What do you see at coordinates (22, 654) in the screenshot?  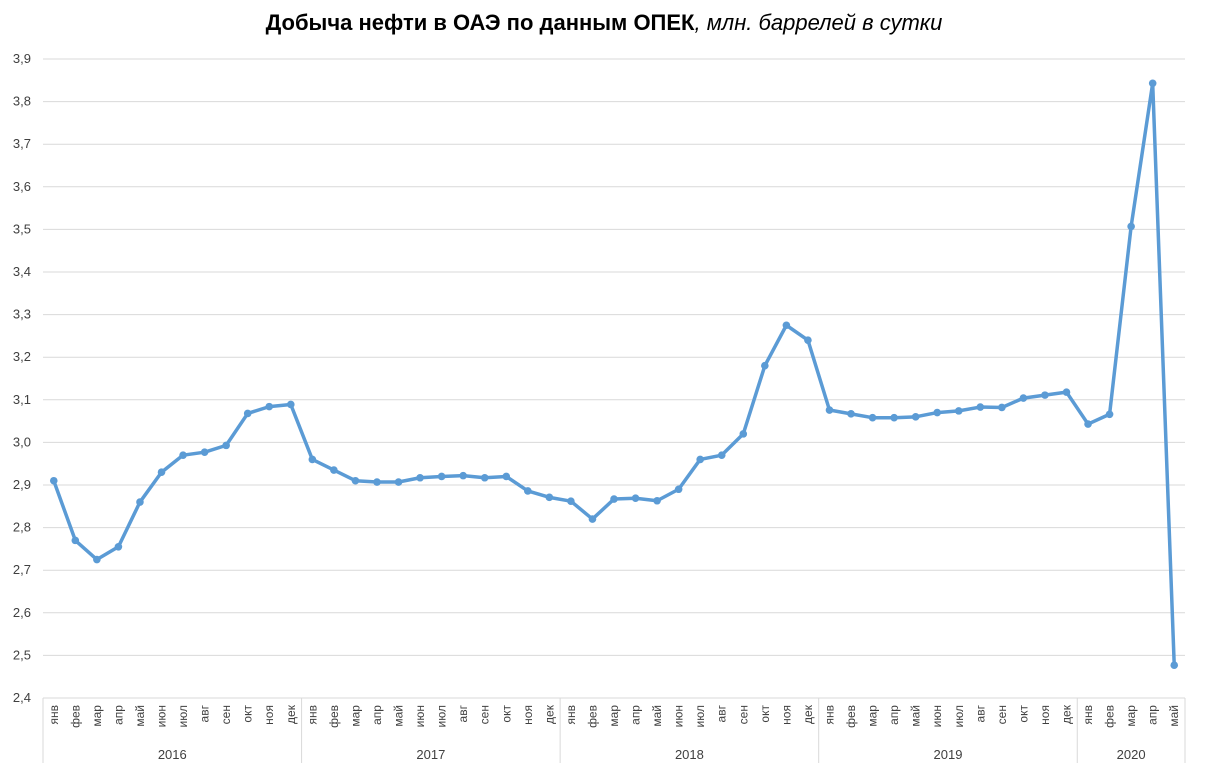 I see `y-tick-label: 2,5` at bounding box center [22, 654].